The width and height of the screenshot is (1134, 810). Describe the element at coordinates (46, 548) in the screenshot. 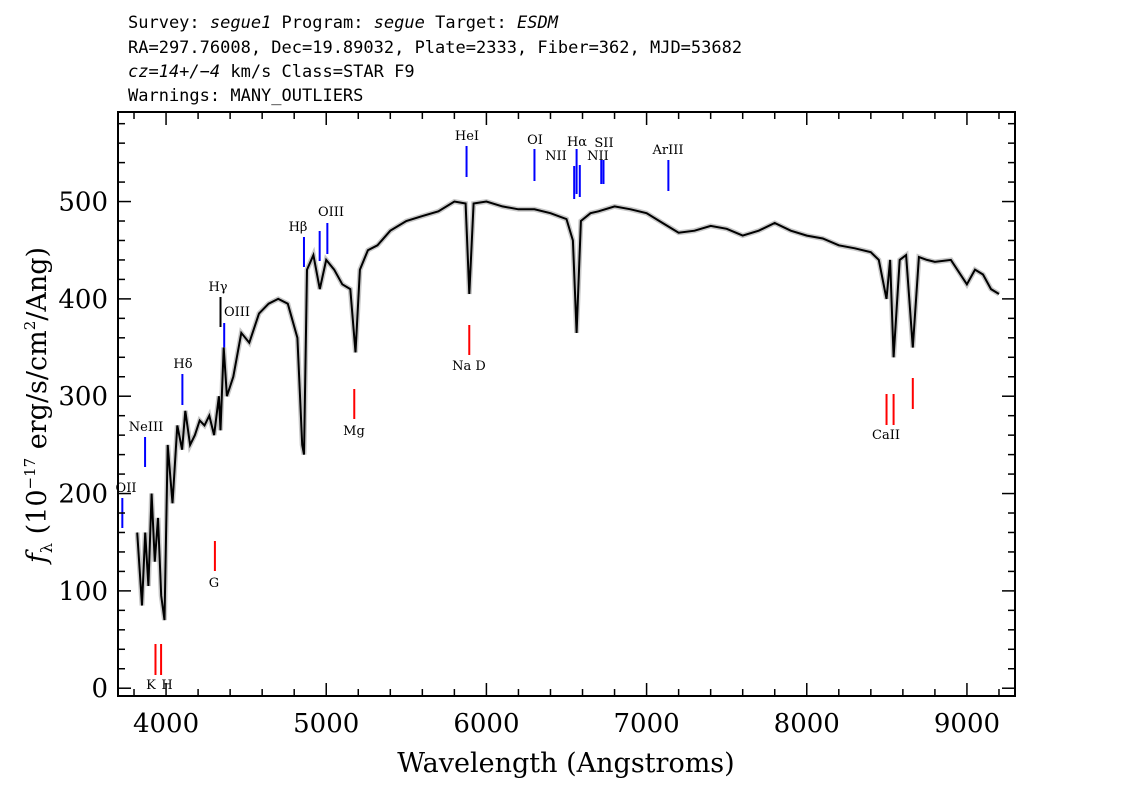

I see `y-axis-subscript: λ` at that location.